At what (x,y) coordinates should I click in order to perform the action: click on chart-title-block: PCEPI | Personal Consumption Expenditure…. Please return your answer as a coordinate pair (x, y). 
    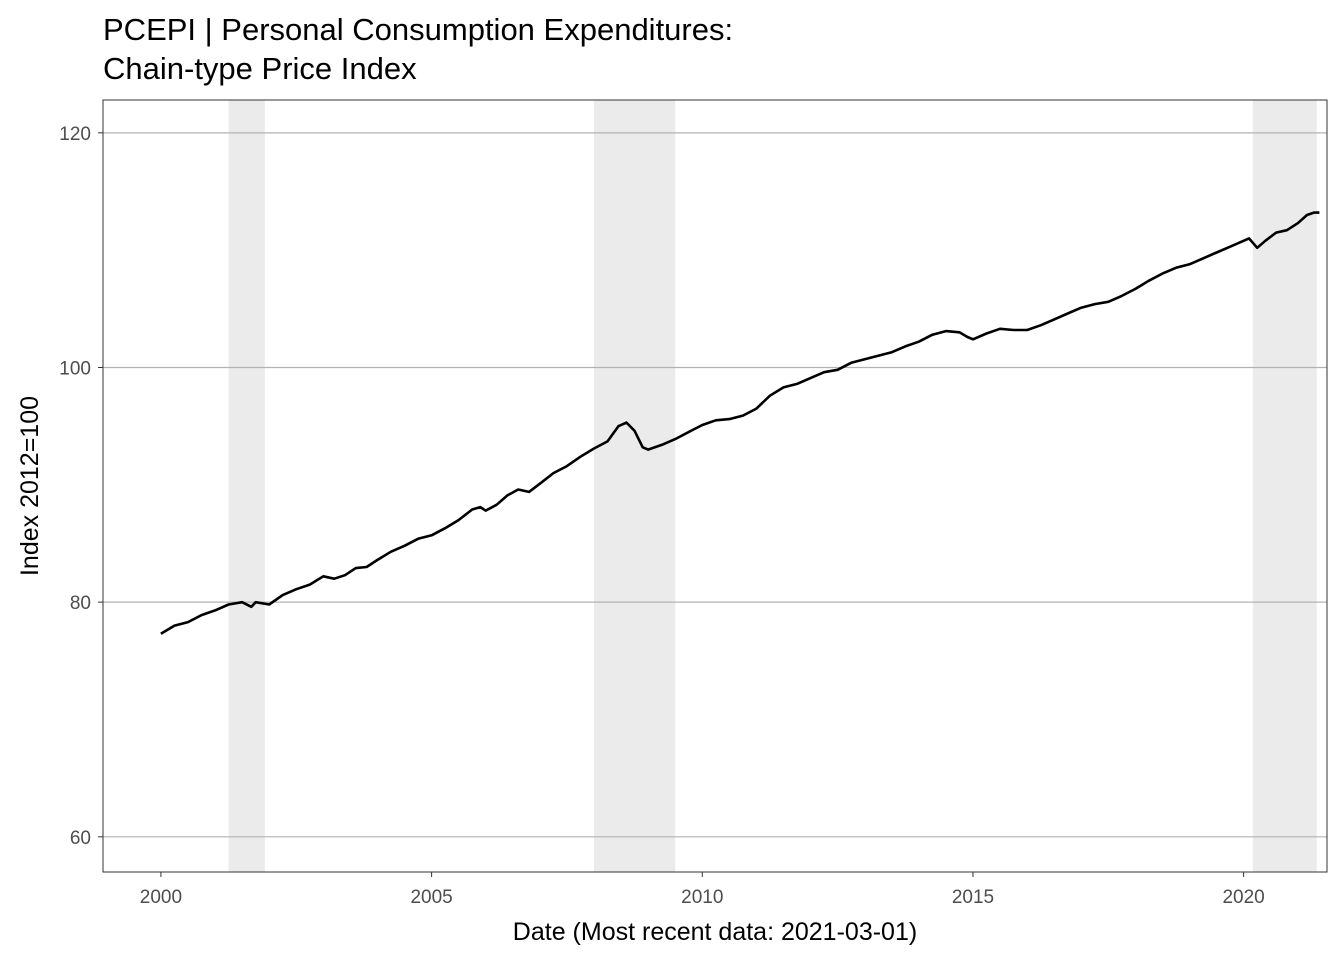
    Looking at the image, I should click on (418, 49).